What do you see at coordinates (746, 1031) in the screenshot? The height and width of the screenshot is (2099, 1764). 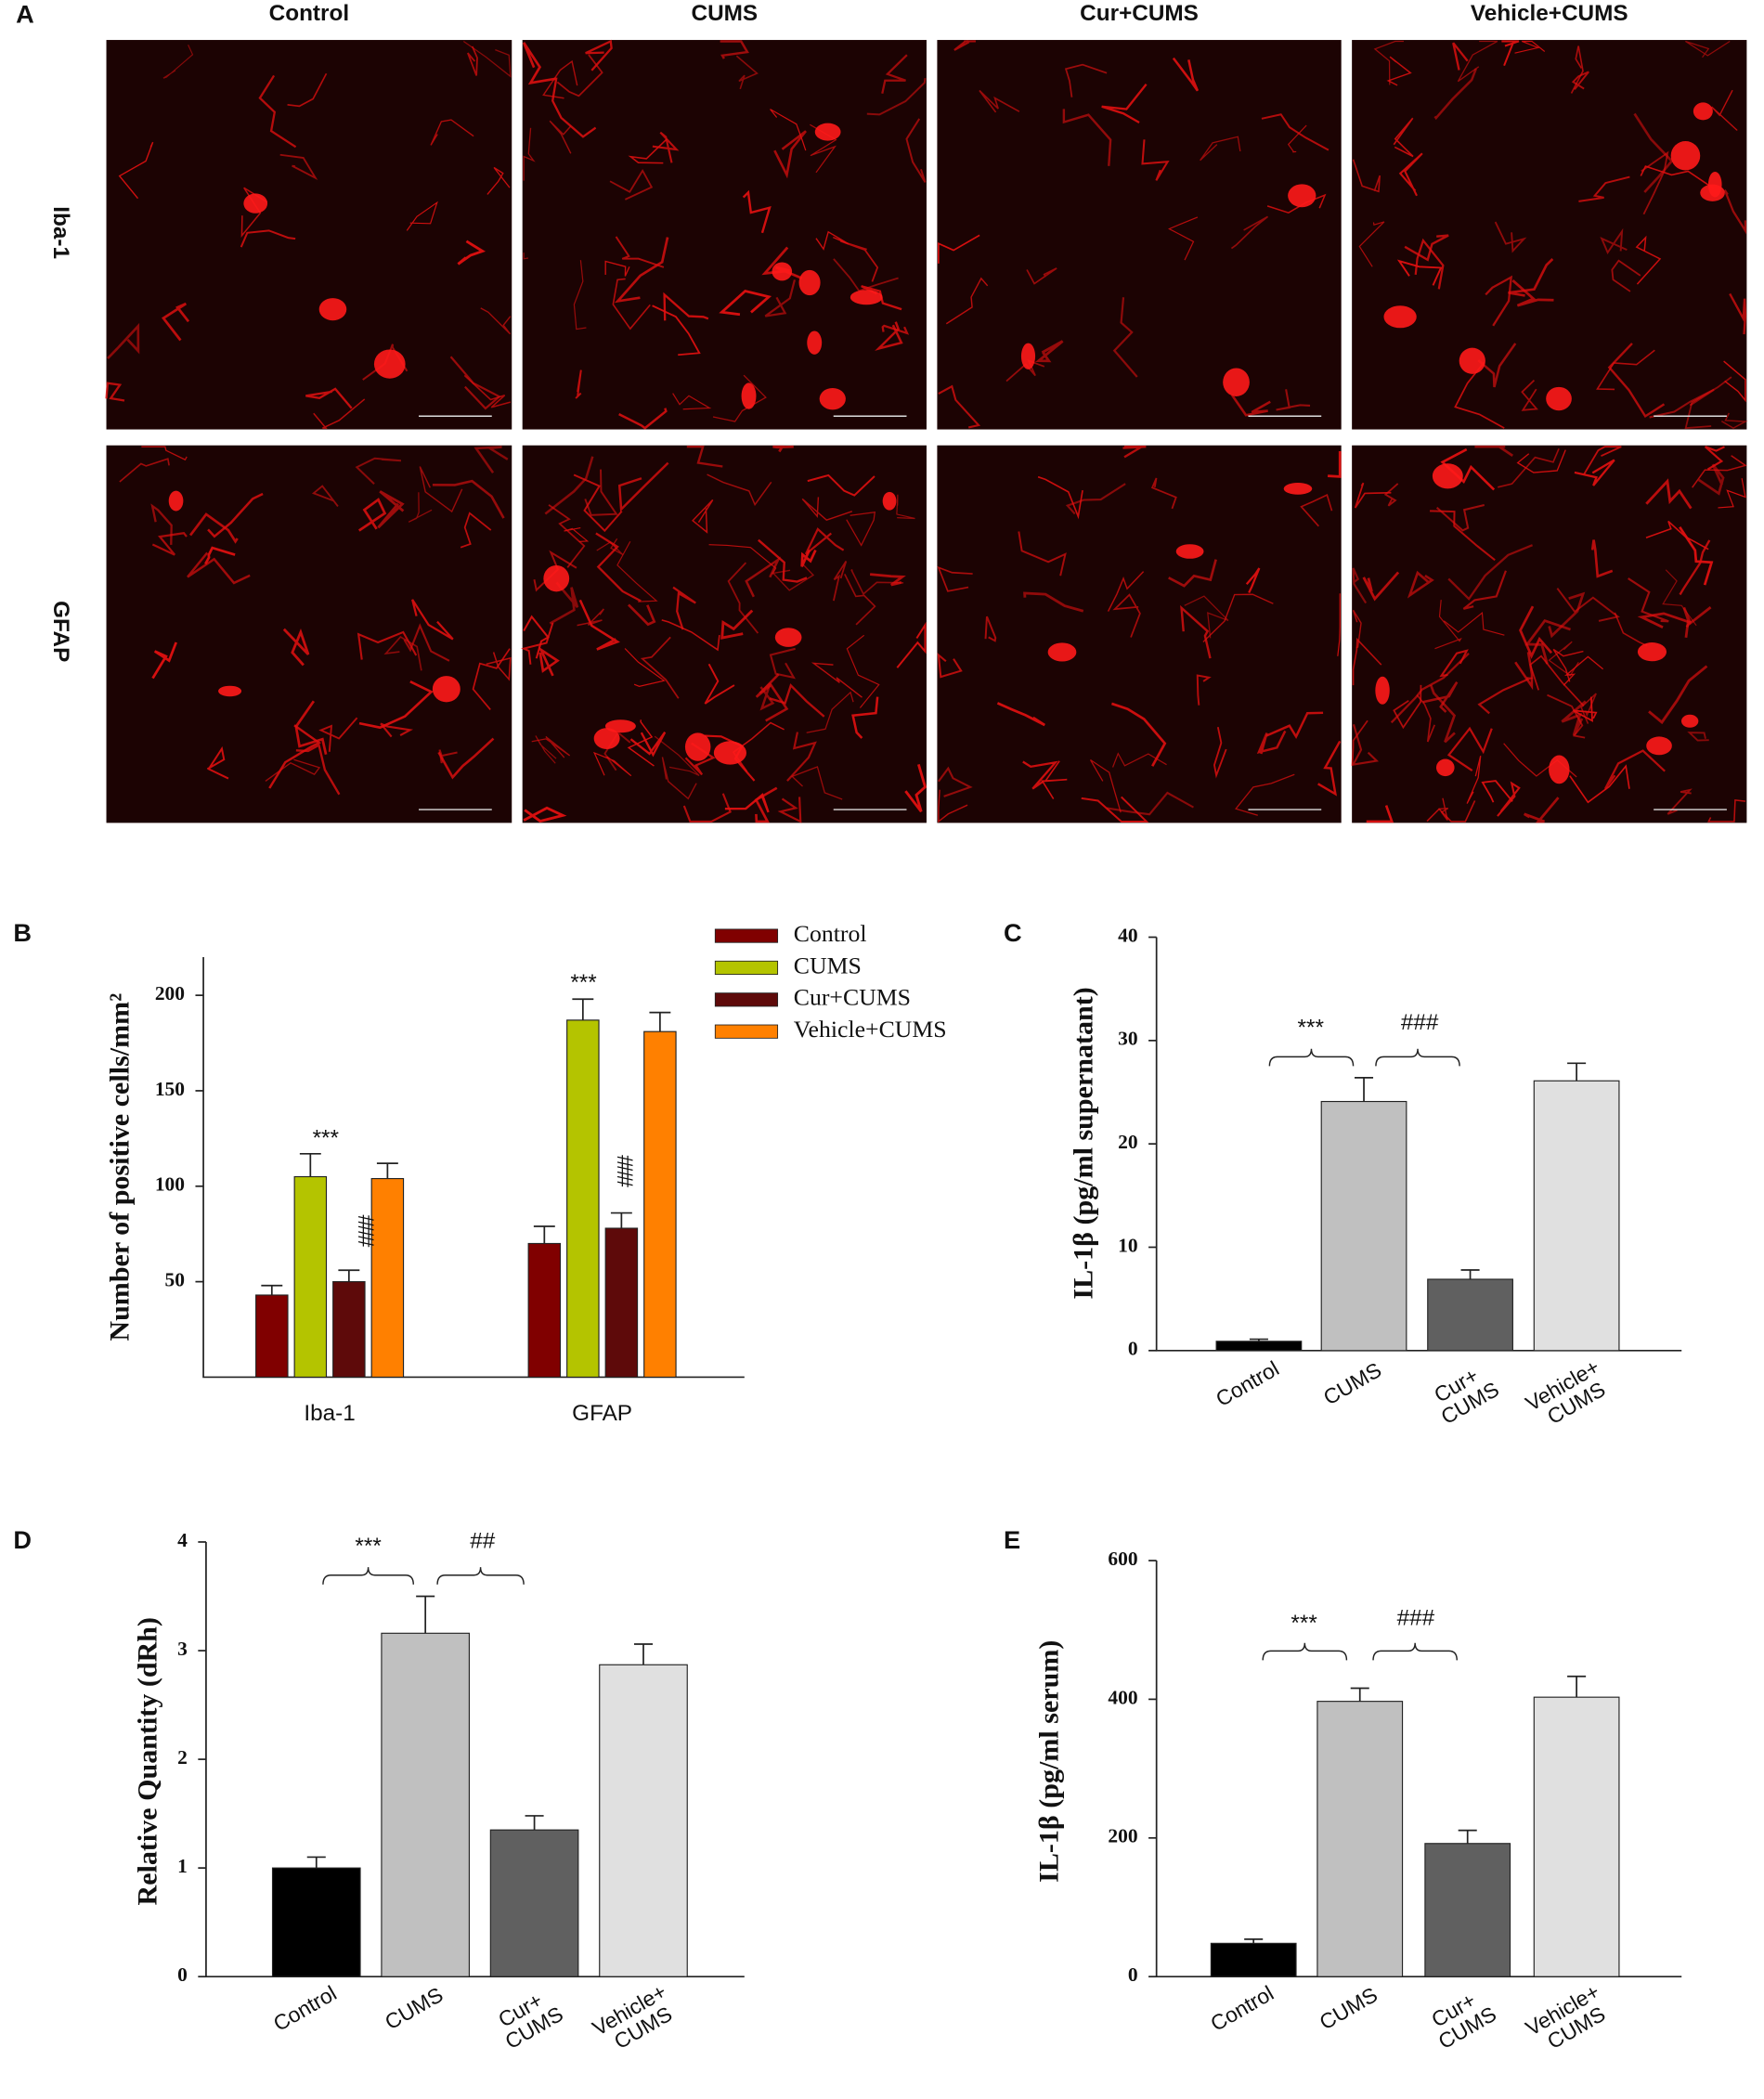 I see `legend-swatch` at bounding box center [746, 1031].